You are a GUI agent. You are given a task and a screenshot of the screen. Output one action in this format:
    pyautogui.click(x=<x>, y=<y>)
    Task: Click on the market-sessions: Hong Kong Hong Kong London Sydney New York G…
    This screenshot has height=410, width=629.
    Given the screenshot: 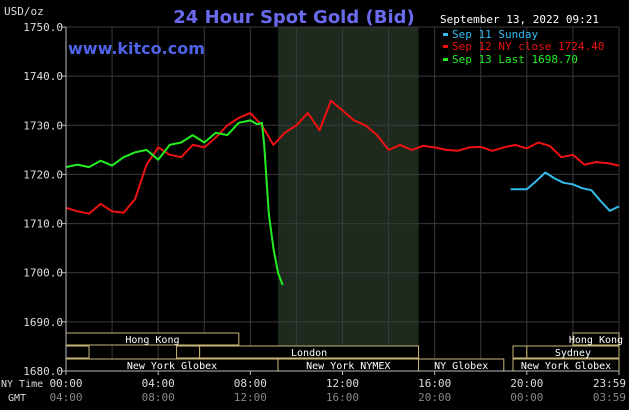 What is the action you would take?
    pyautogui.click(x=344, y=352)
    